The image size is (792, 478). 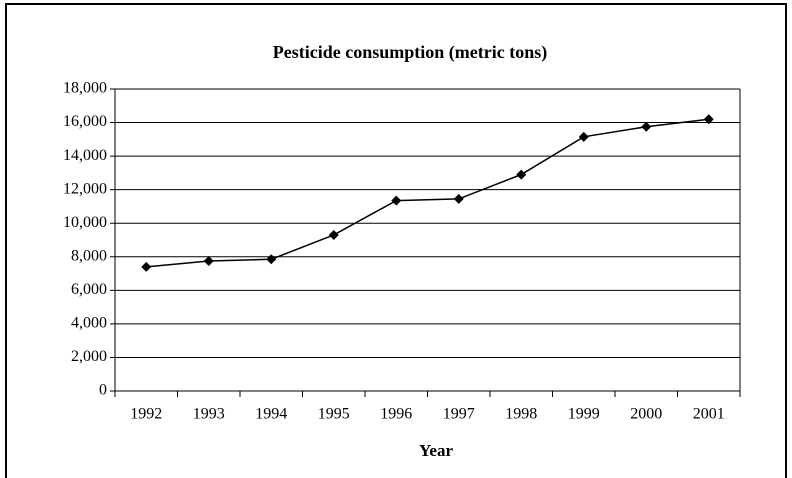 I want to click on y-tick-label: 18,000, so click(x=85, y=88).